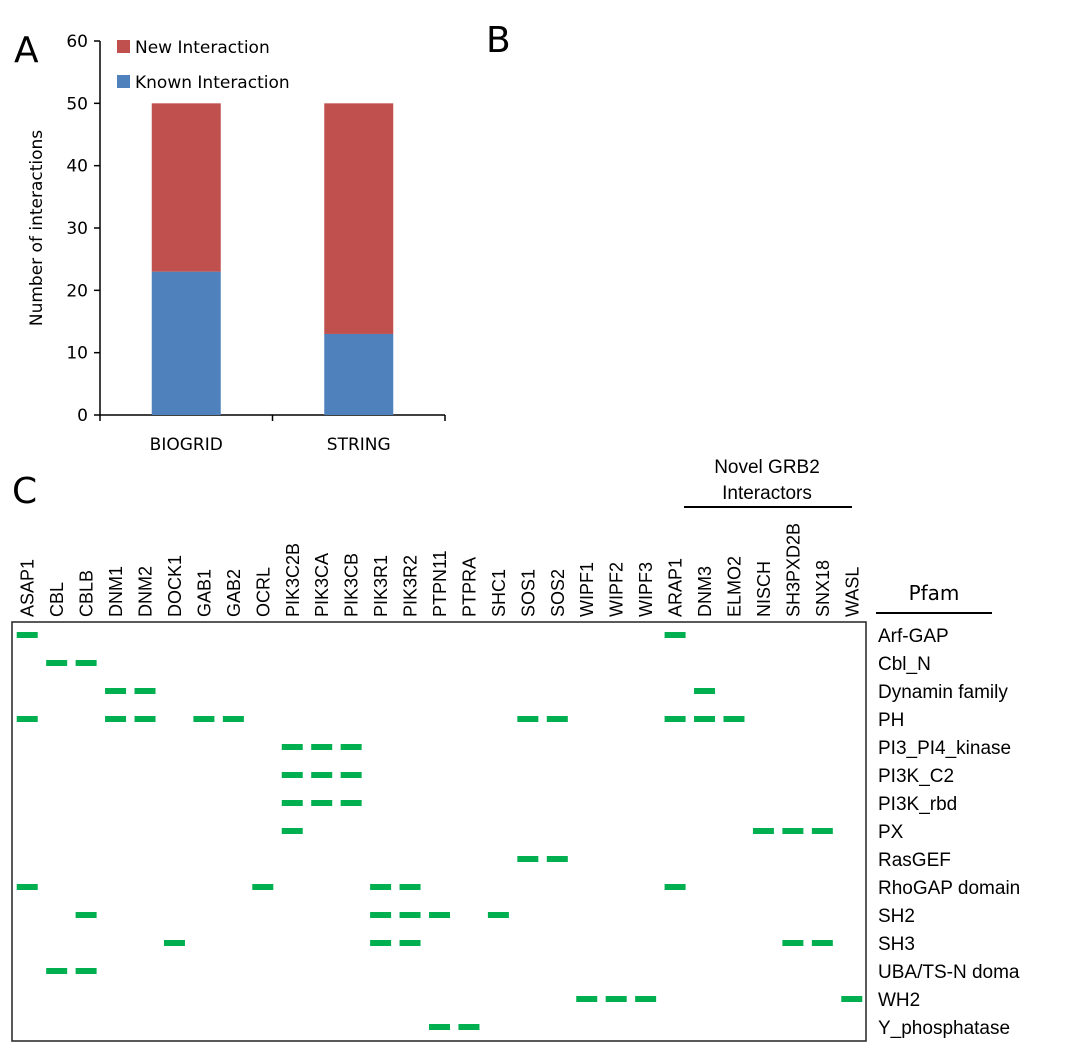 Image resolution: width=1077 pixels, height=1046 pixels. I want to click on column-label-nisch: NISCH, so click(764, 589).